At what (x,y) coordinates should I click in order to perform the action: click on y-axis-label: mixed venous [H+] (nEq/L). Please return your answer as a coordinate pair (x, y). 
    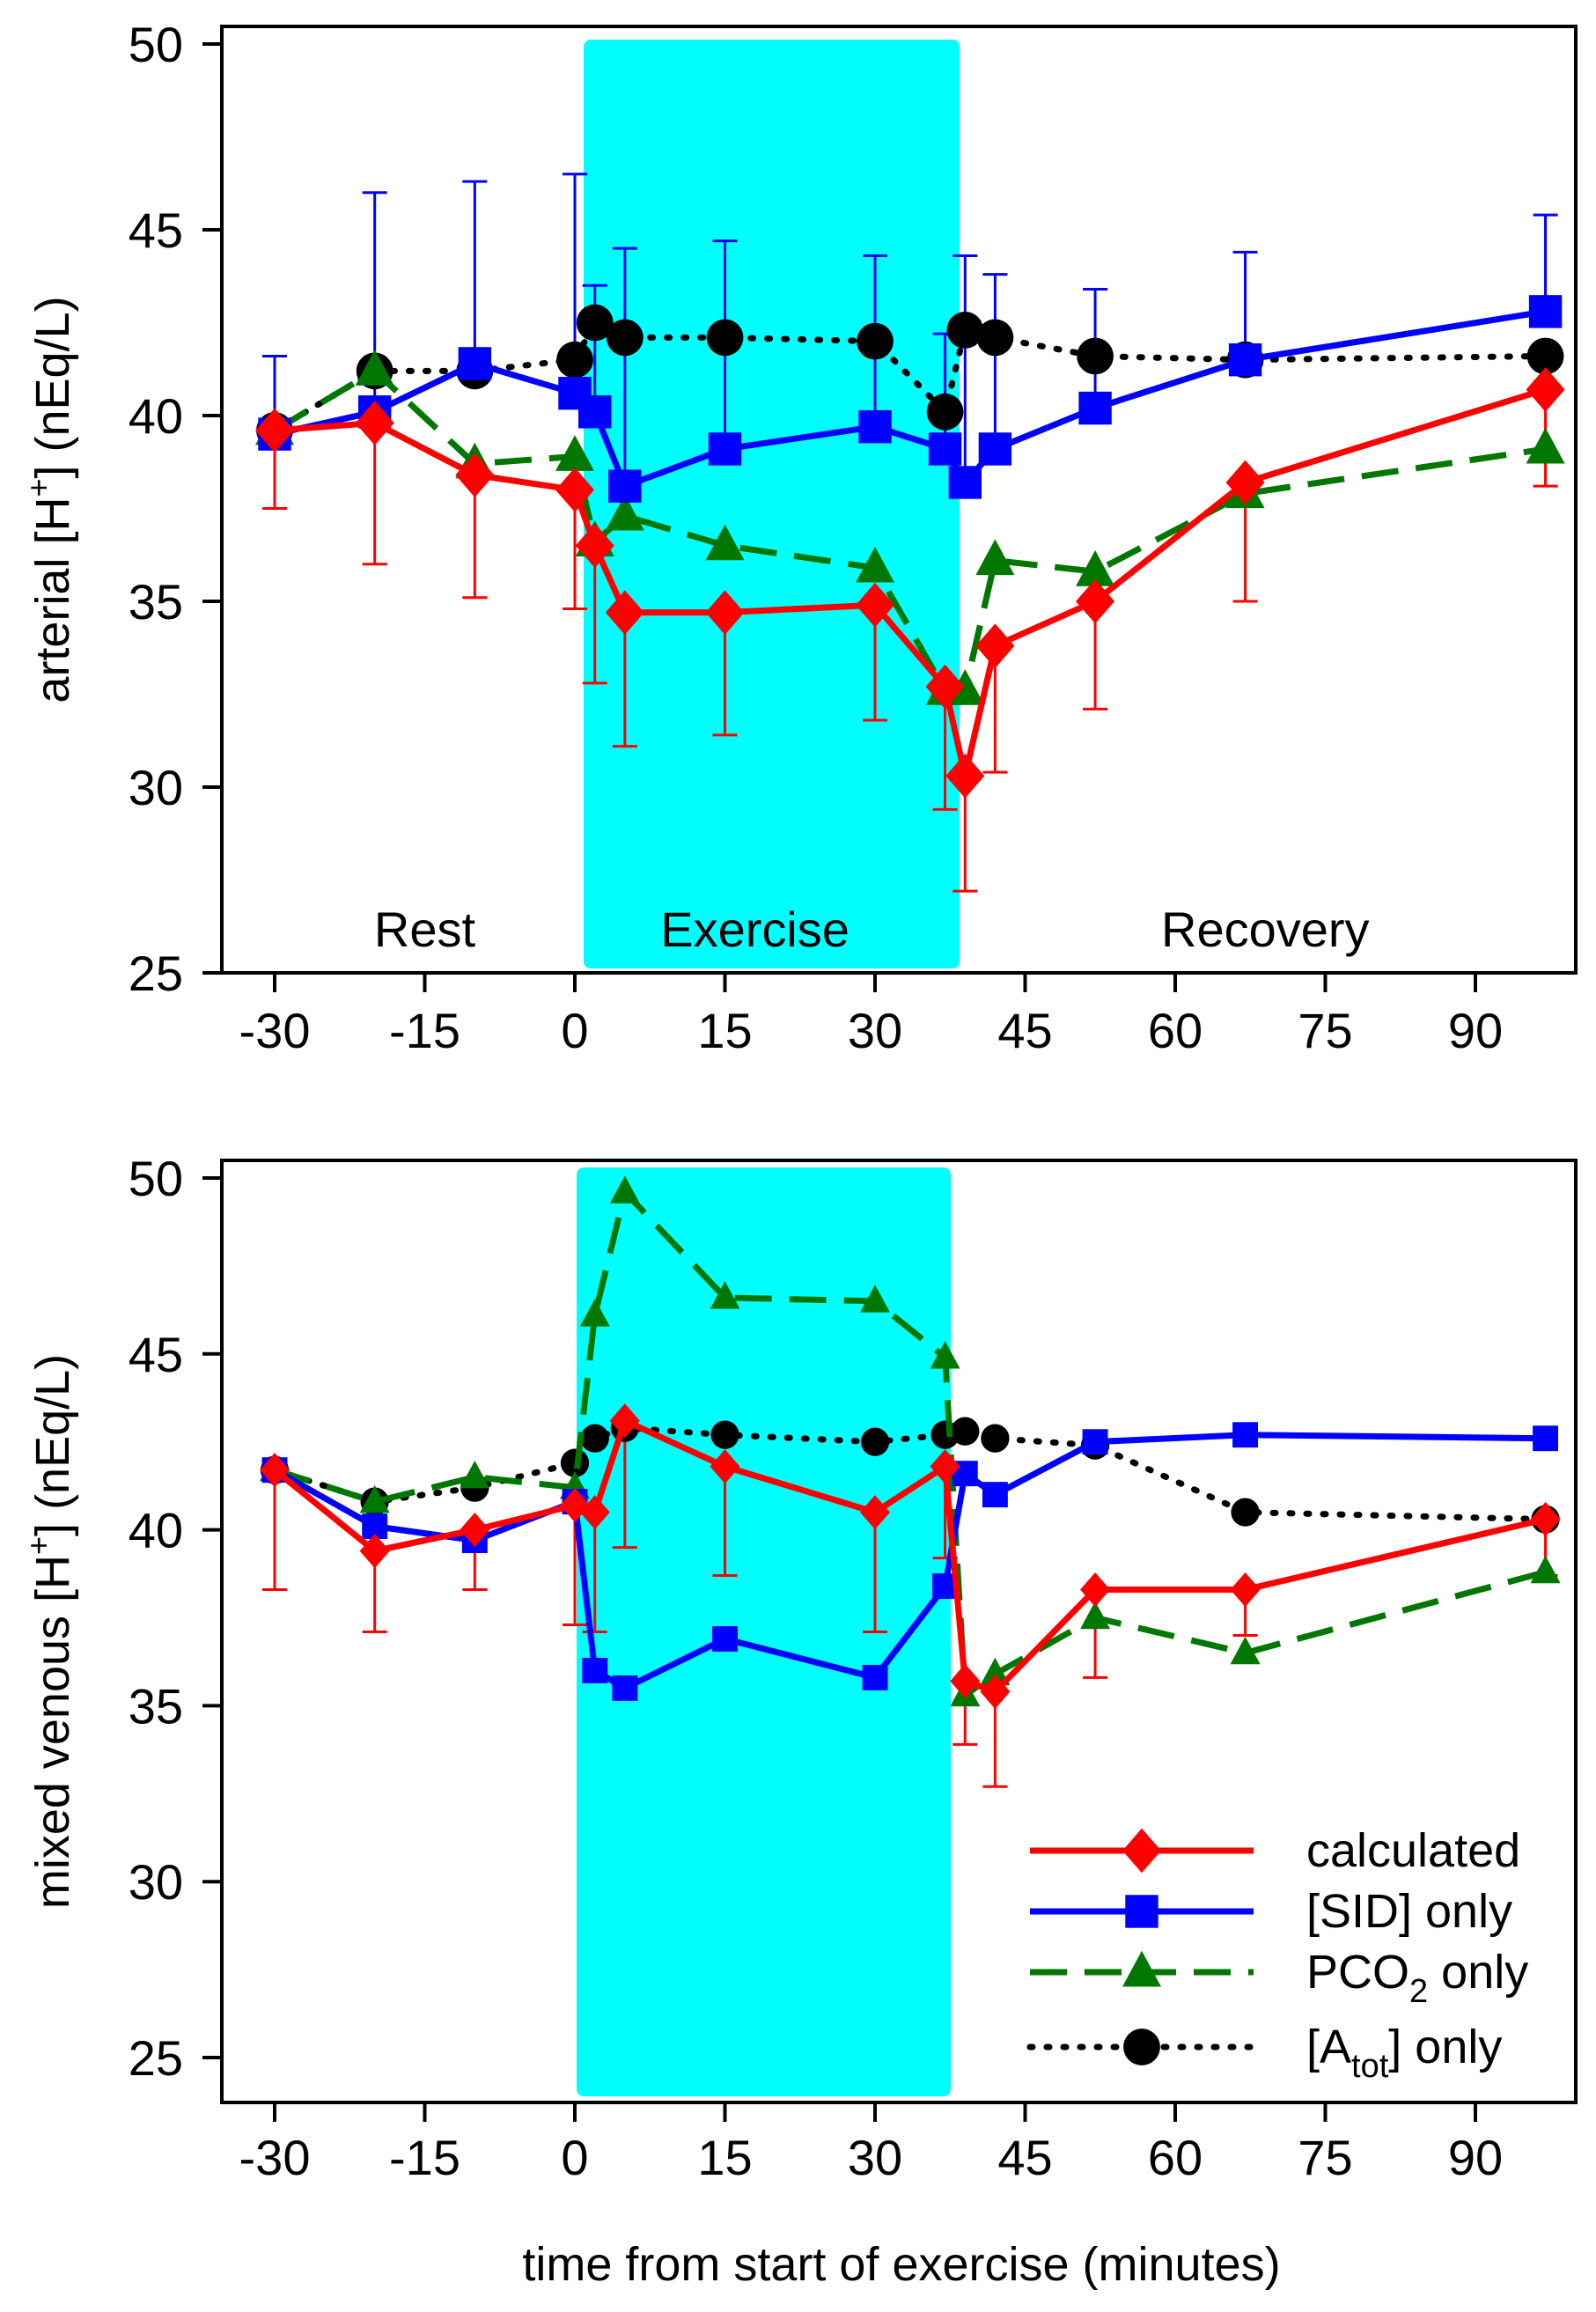
    Looking at the image, I should click on (50, 1631).